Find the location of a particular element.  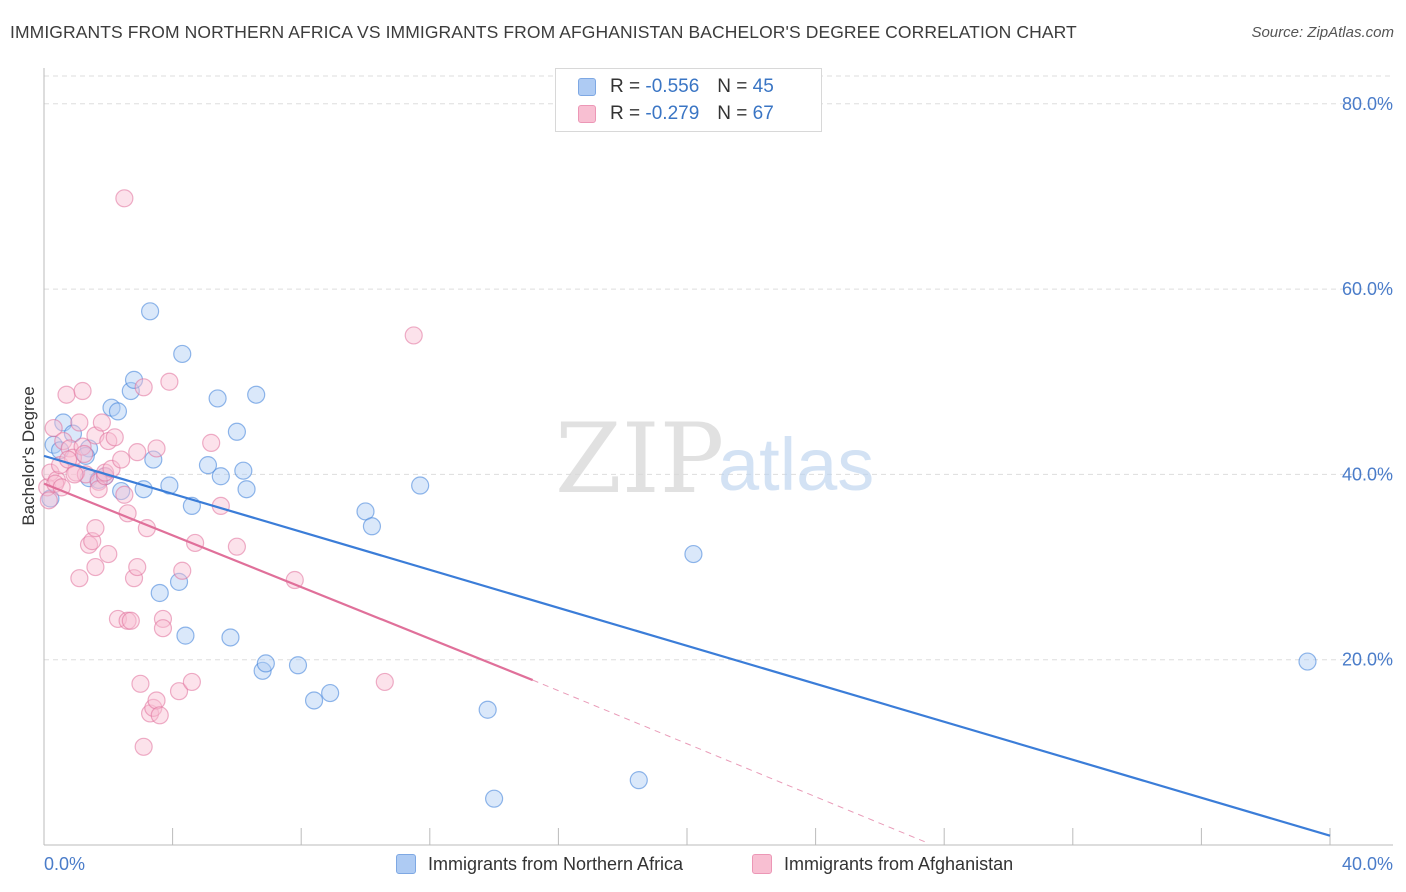

legend-row-afghanistan: R = -0.279 N = 67 is located at coordinates (676, 114).